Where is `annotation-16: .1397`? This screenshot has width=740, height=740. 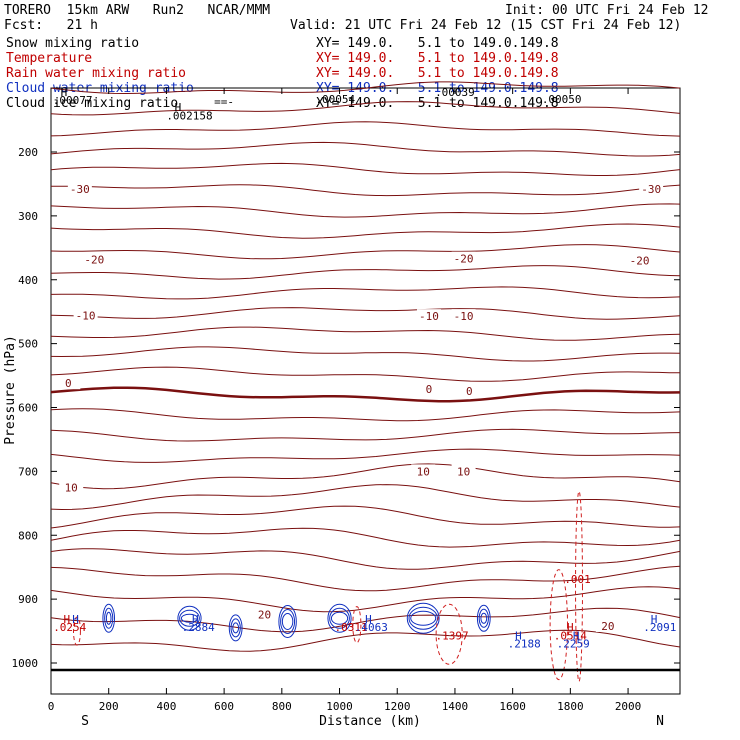
annotation-16: .1397 is located at coordinates (451, 635).